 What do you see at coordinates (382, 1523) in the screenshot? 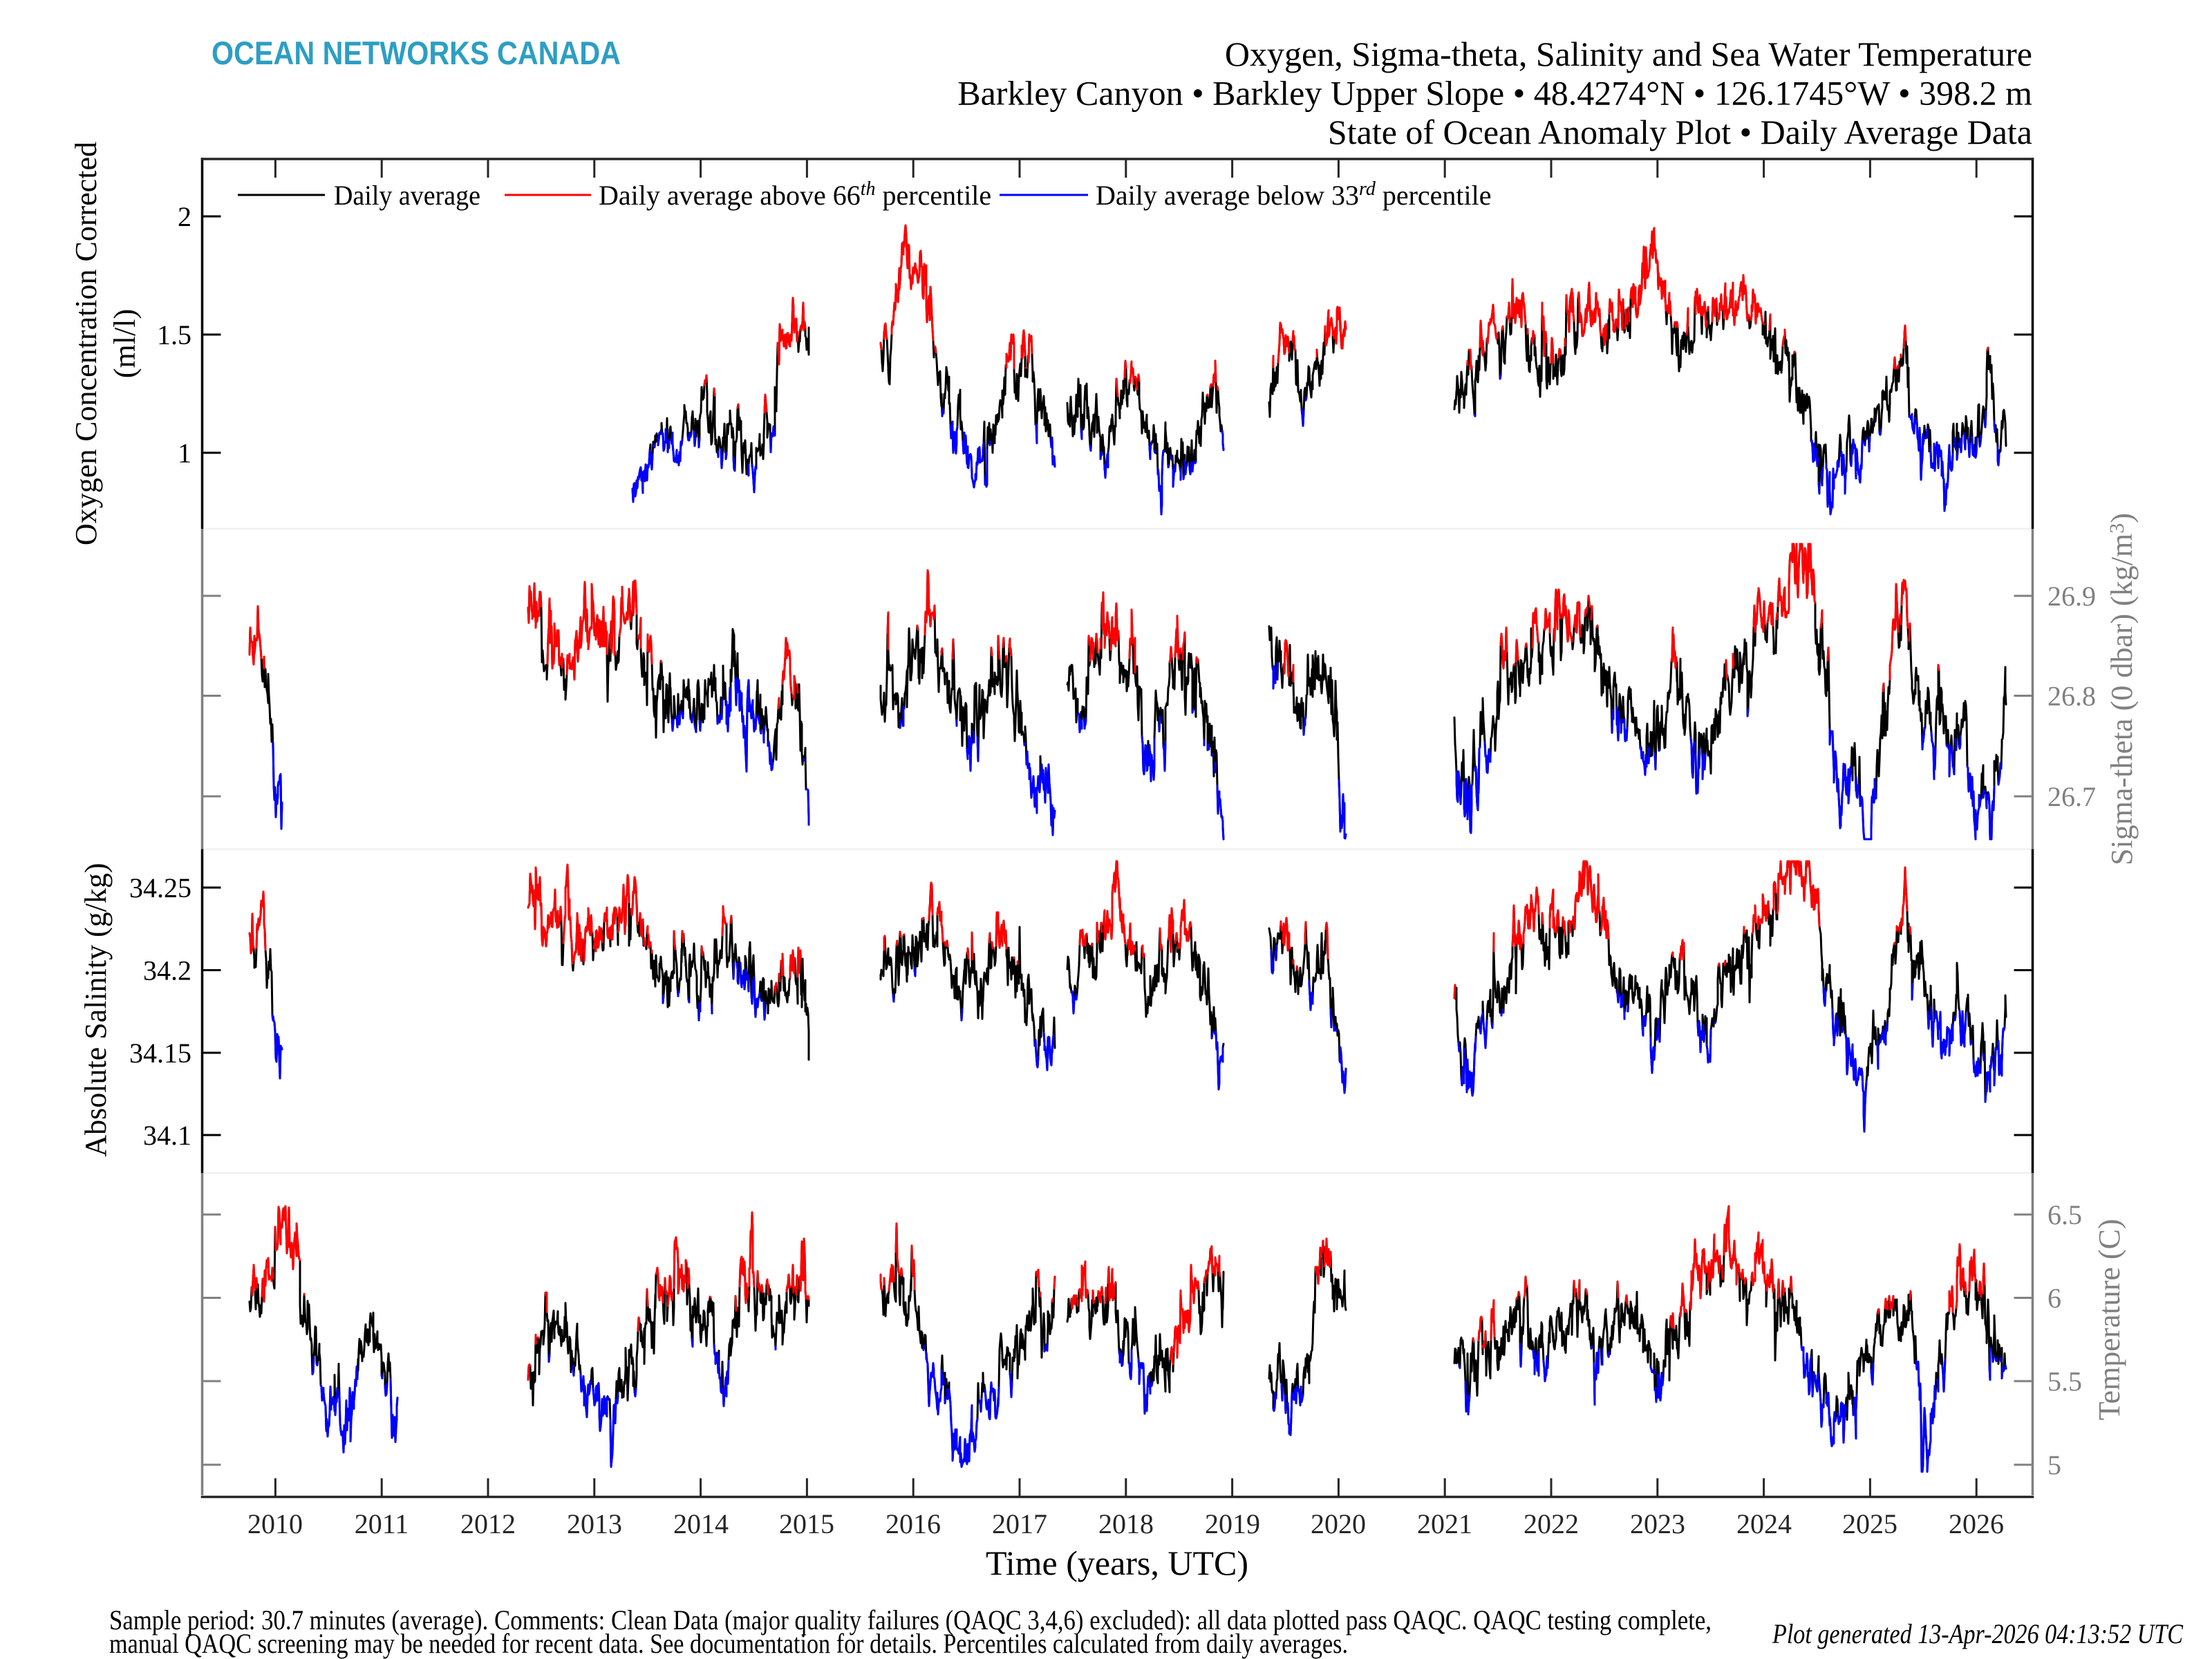
I see `svg-text: 2011` at bounding box center [382, 1523].